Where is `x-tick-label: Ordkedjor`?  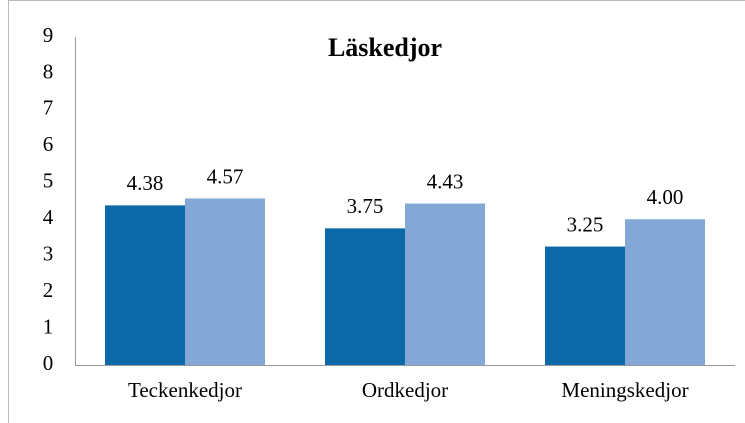 x-tick-label: Ordkedjor is located at coordinates (405, 390).